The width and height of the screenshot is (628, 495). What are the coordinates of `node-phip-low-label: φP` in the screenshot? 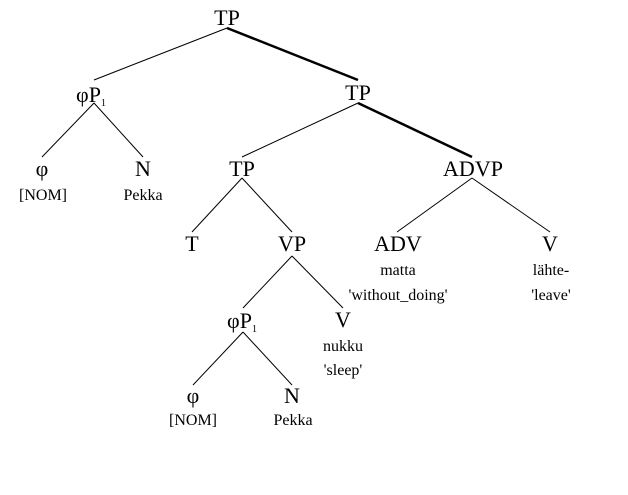 It's located at (239, 320).